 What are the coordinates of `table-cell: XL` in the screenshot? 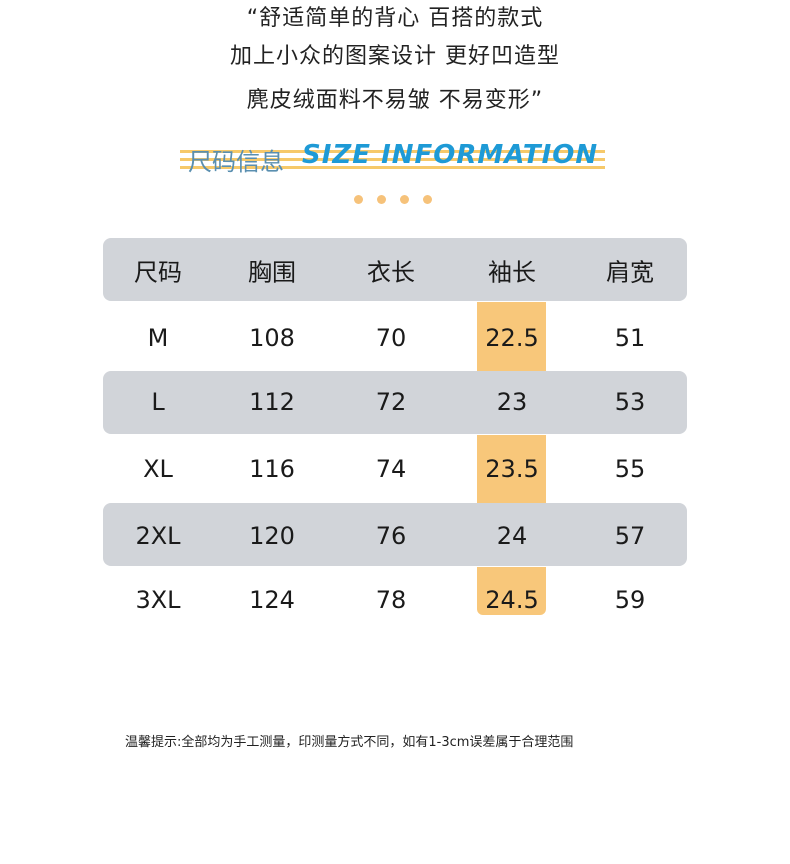 It's located at (158, 469).